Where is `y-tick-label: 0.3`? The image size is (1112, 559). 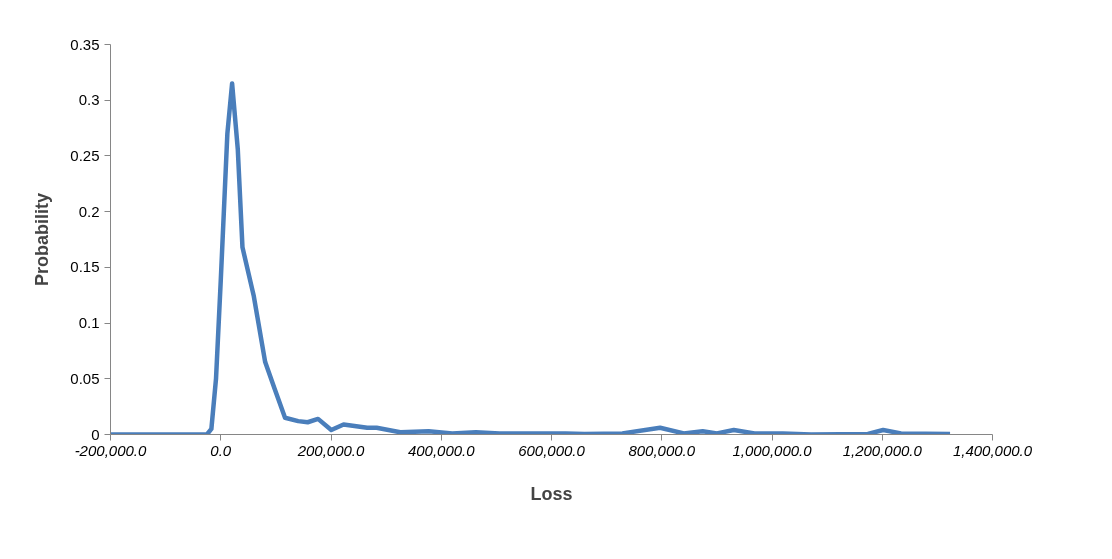 y-tick-label: 0.3 is located at coordinates (89, 100).